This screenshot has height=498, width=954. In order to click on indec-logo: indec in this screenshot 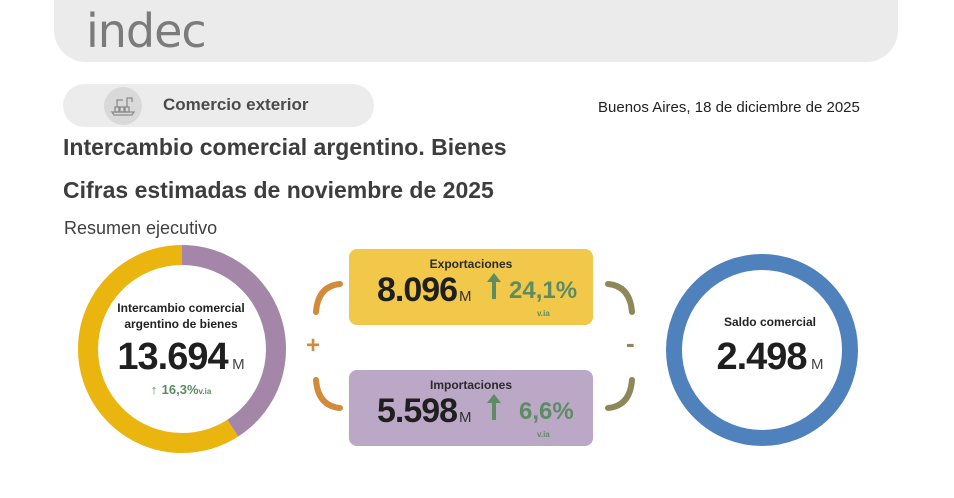, I will do `click(146, 31)`.